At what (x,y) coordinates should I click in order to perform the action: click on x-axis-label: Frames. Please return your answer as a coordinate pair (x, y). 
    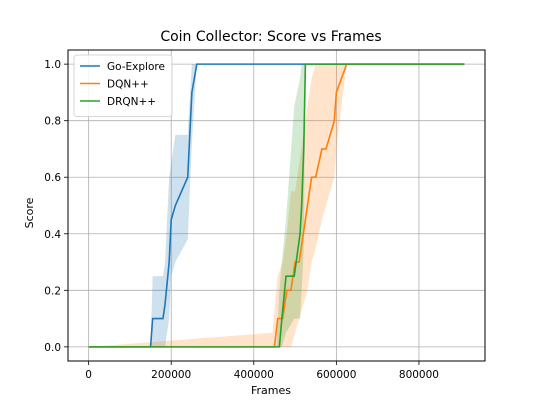
    Looking at the image, I should click on (271, 390).